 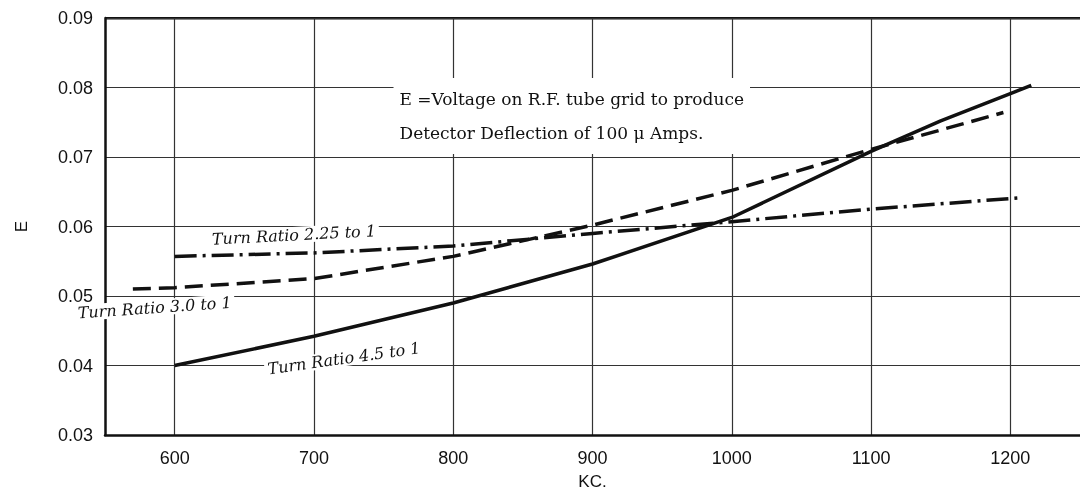 What do you see at coordinates (344, 358) in the screenshot?
I see `text: Turn Ratio 4.5 to 1` at bounding box center [344, 358].